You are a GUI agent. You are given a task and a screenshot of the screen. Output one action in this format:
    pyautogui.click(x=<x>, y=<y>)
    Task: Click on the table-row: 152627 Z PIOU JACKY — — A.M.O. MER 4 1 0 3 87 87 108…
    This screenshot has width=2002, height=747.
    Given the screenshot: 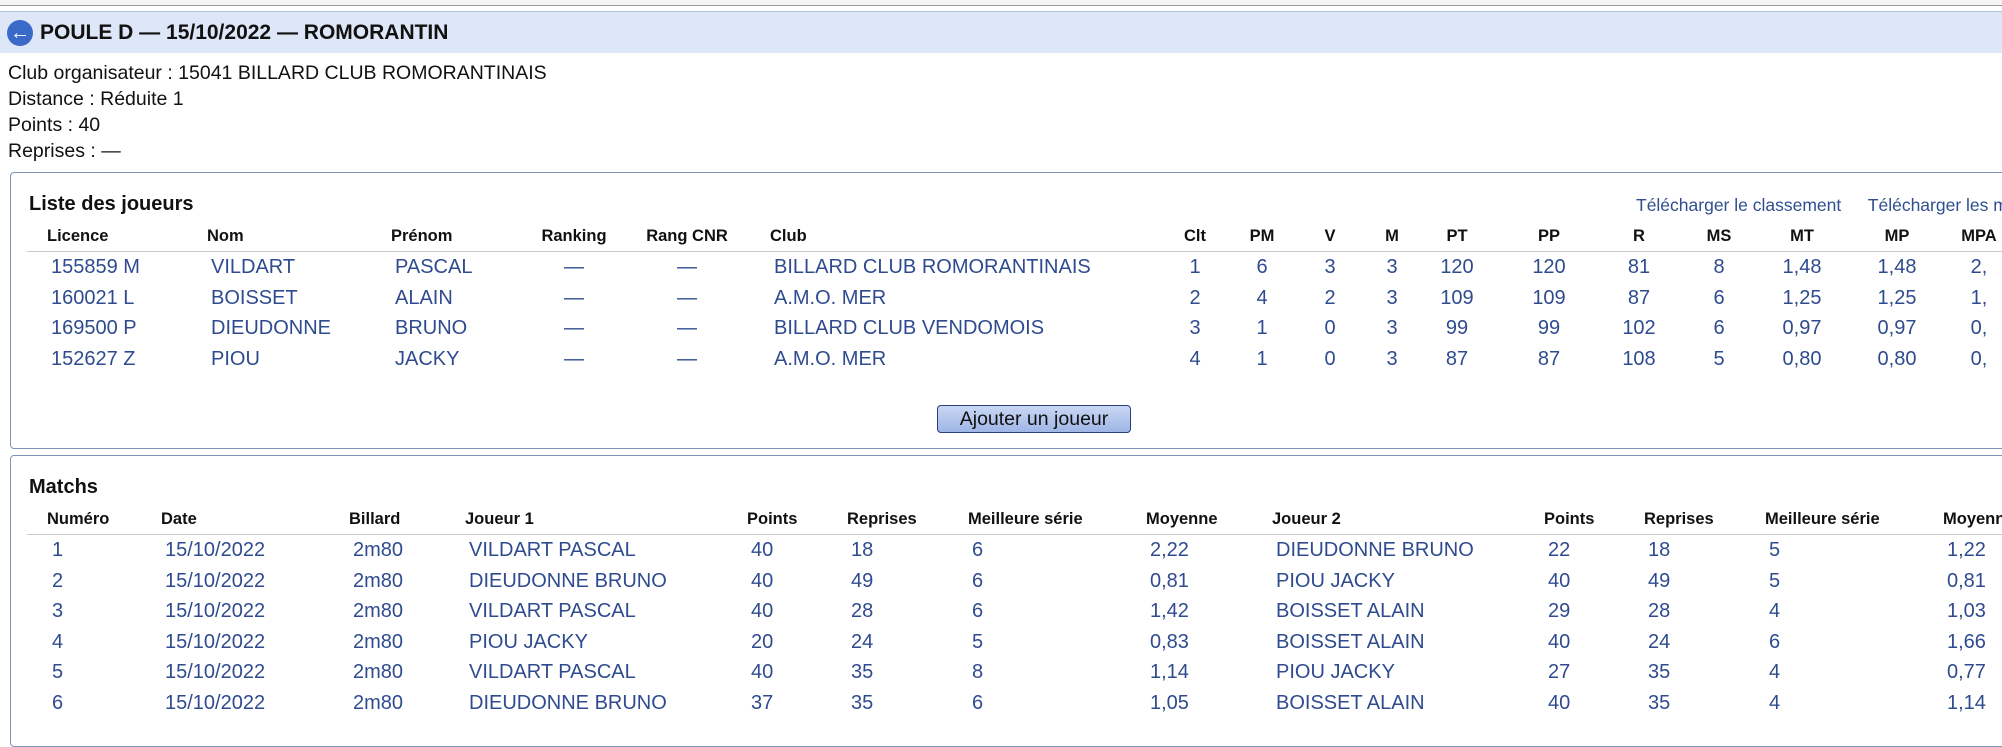 What is the action you would take?
    pyautogui.click(x=1014, y=363)
    